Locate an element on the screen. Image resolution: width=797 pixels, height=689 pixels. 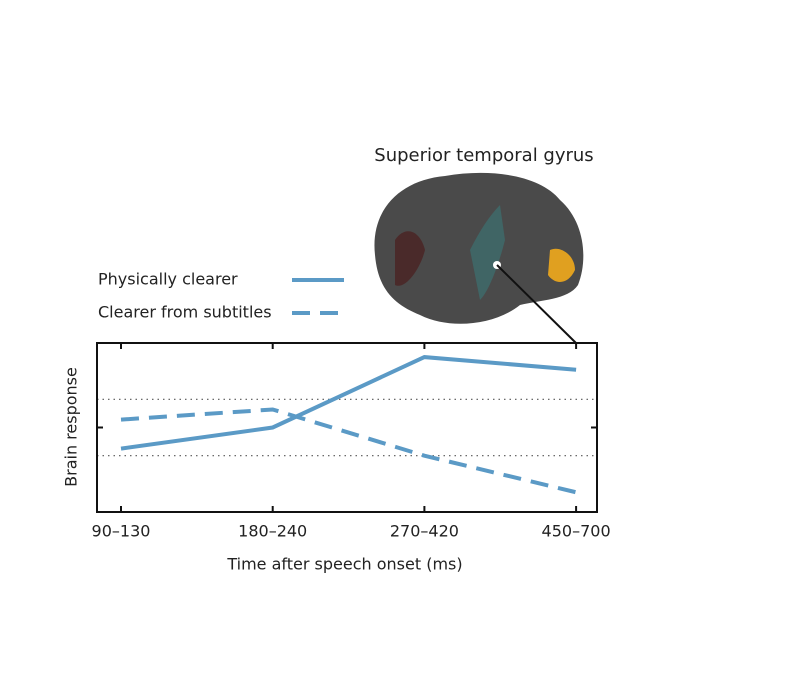
x-tick-label: 270–420 is located at coordinates (424, 531).